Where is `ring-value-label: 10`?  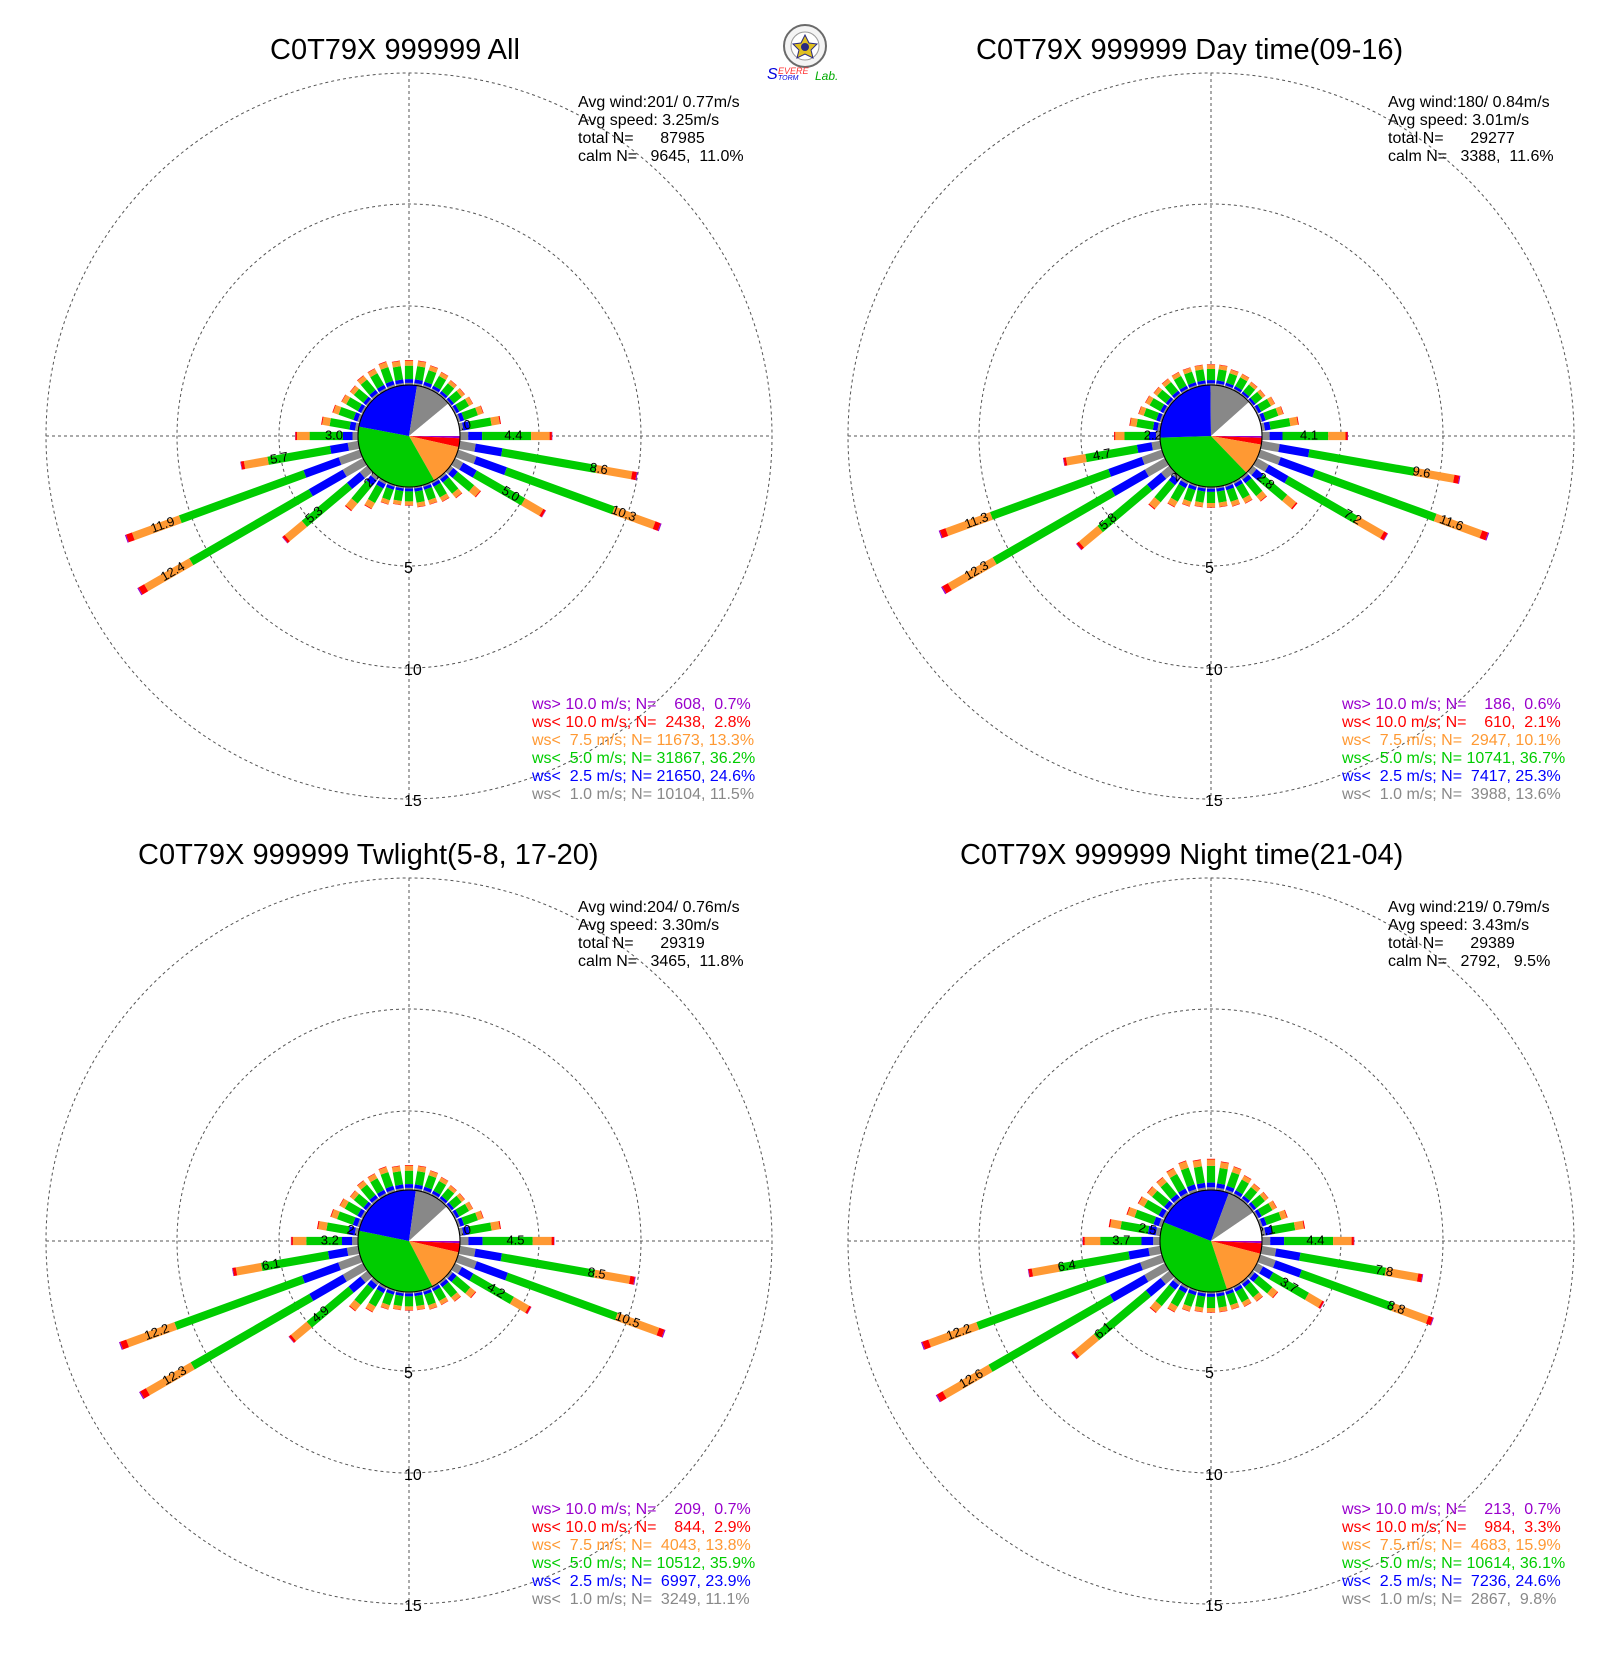 ring-value-label: 10 is located at coordinates (413, 1475).